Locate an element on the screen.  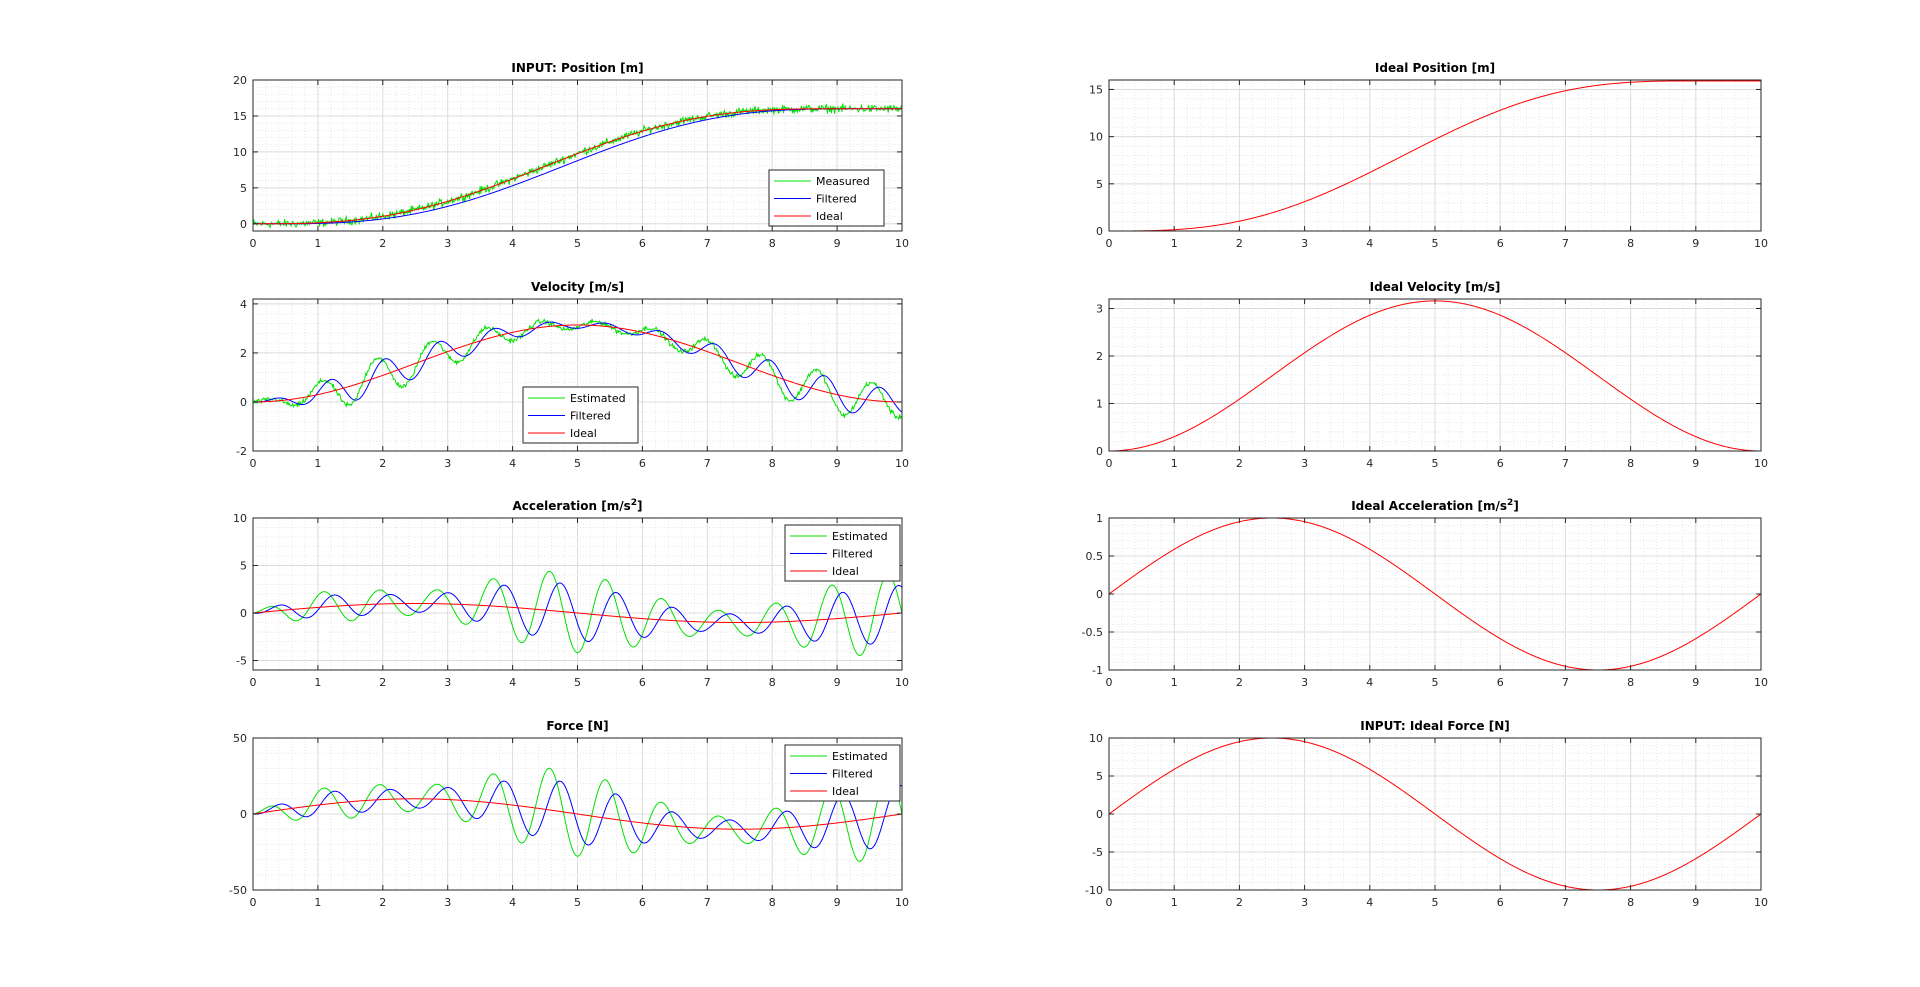
y-tick-label: -0.5 is located at coordinates (1092, 632).